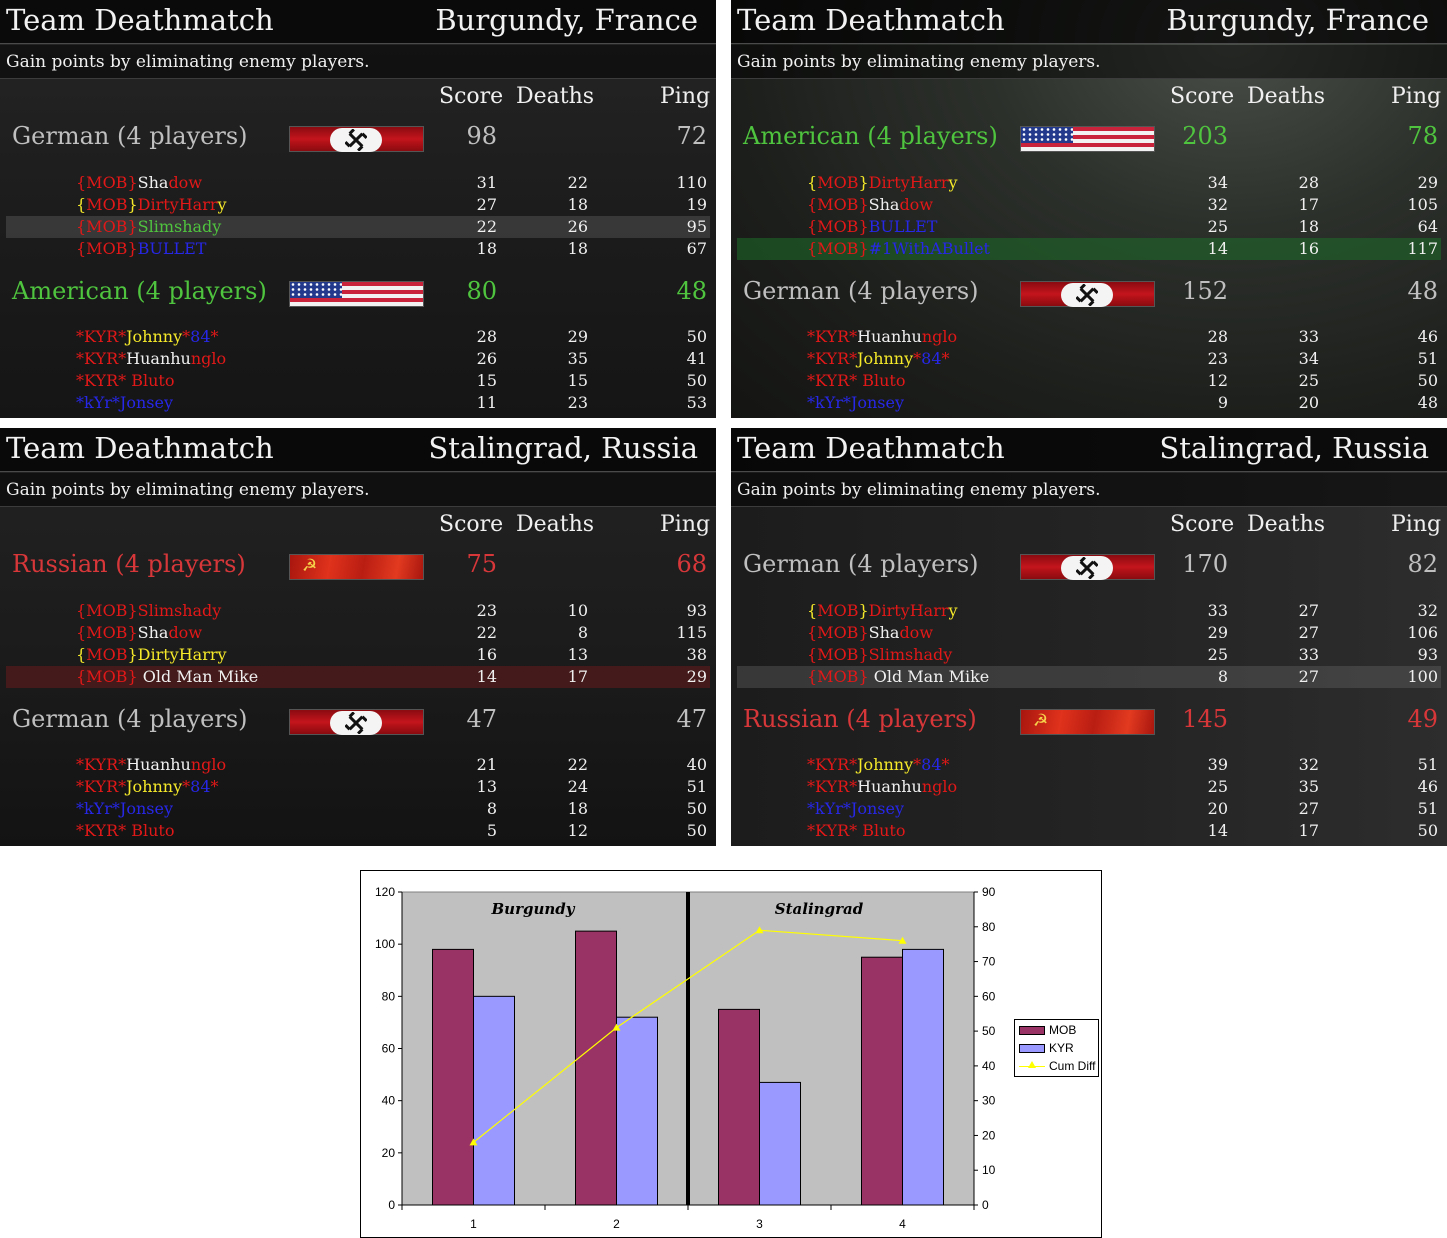  I want to click on player-ping: 67, so click(696, 248).